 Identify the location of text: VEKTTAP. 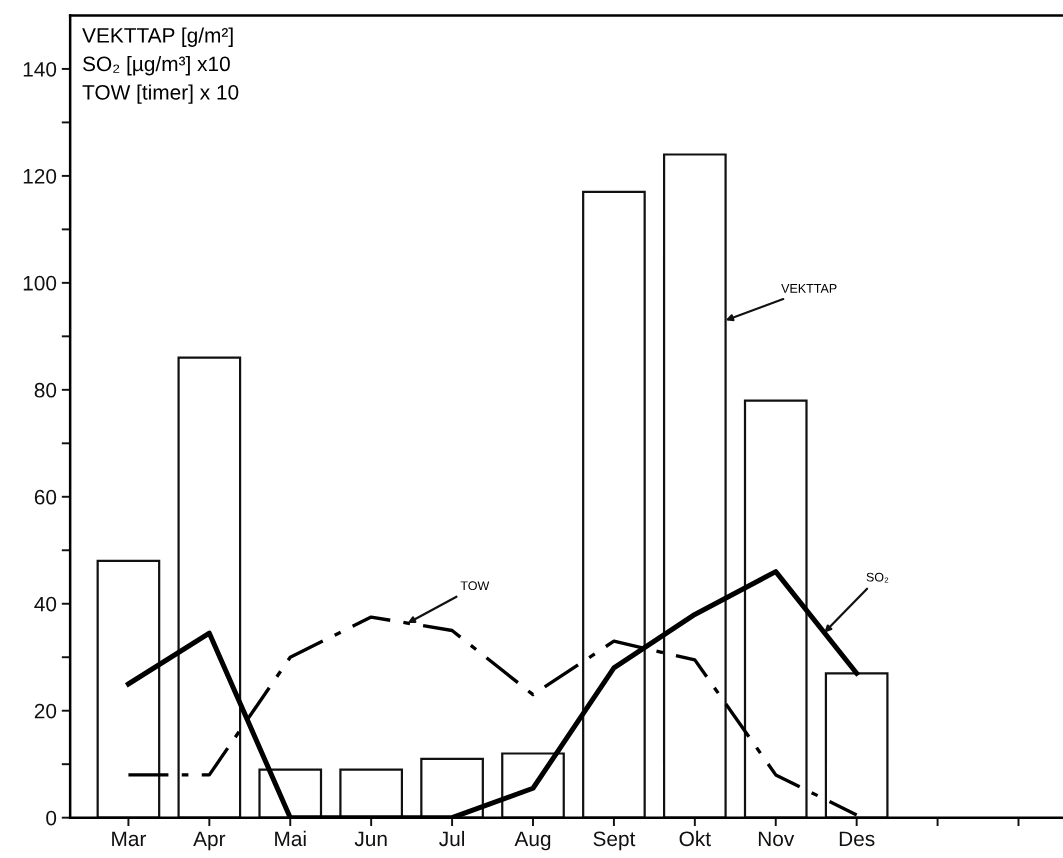
(809, 288).